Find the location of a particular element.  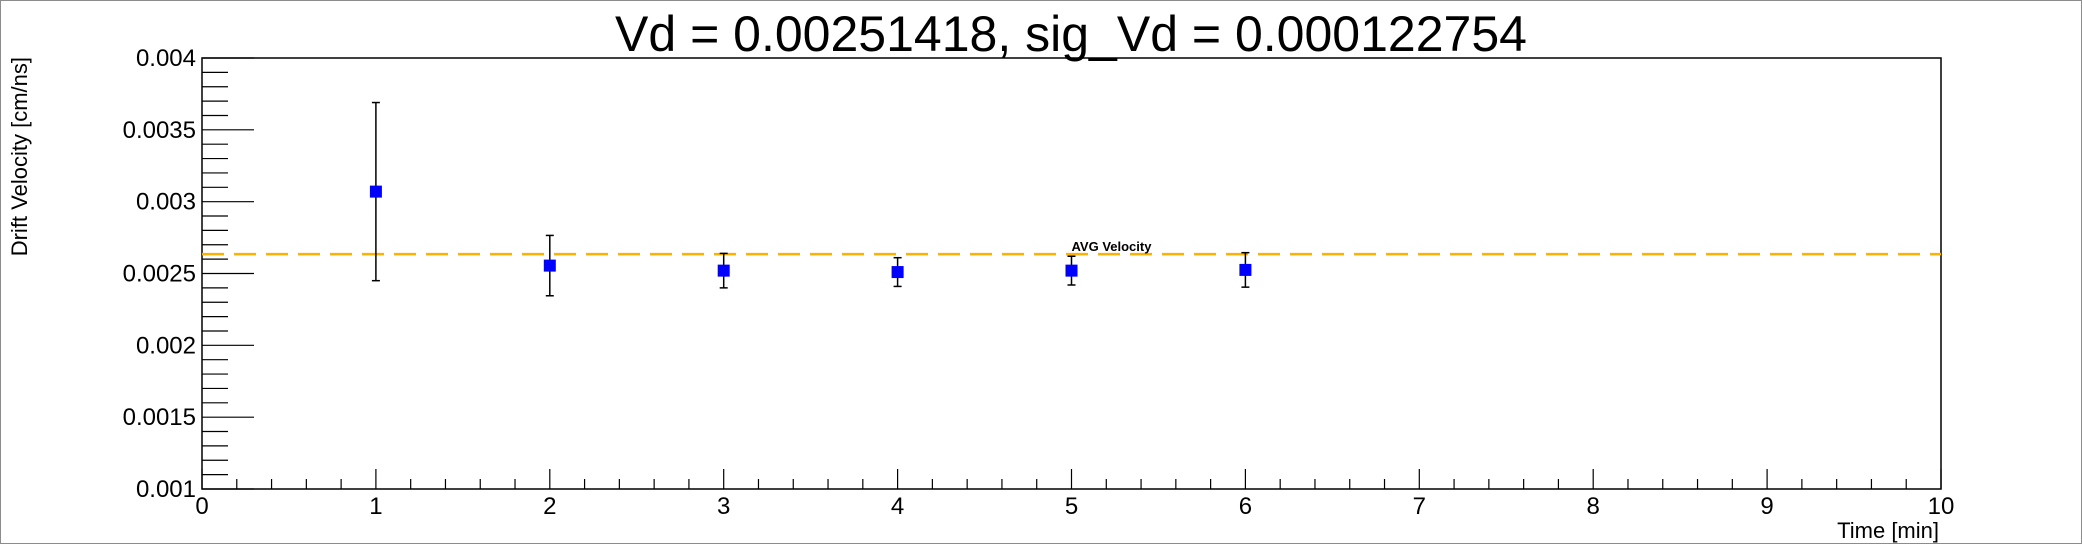

y-tick-label: 0.004 is located at coordinates (166, 58).